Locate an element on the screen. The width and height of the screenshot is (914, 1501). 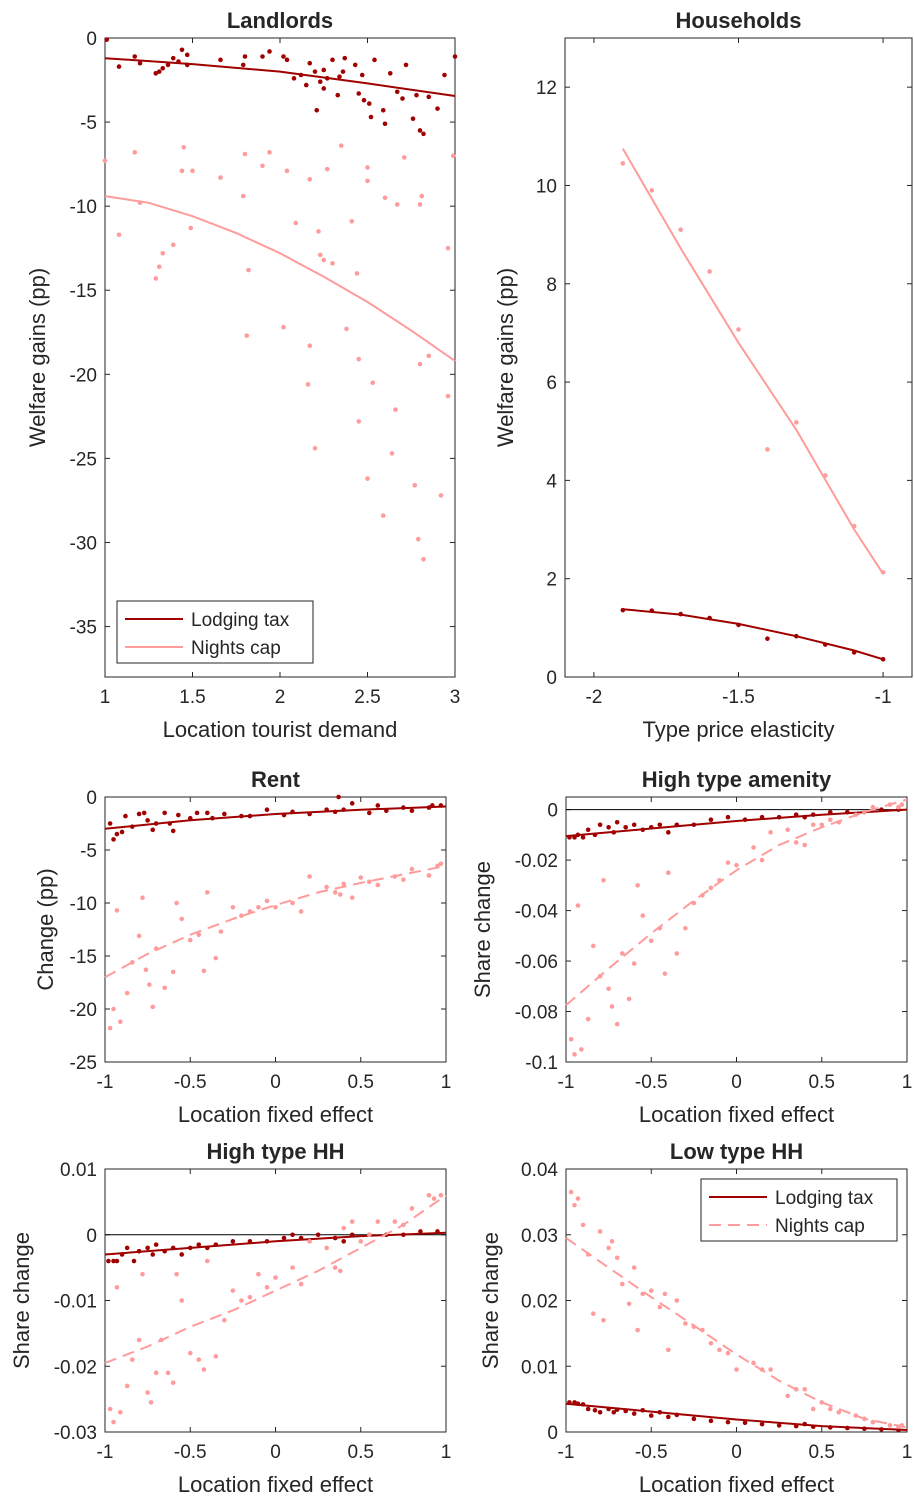
y-tick-label: -0.02 is located at coordinates (536, 861).